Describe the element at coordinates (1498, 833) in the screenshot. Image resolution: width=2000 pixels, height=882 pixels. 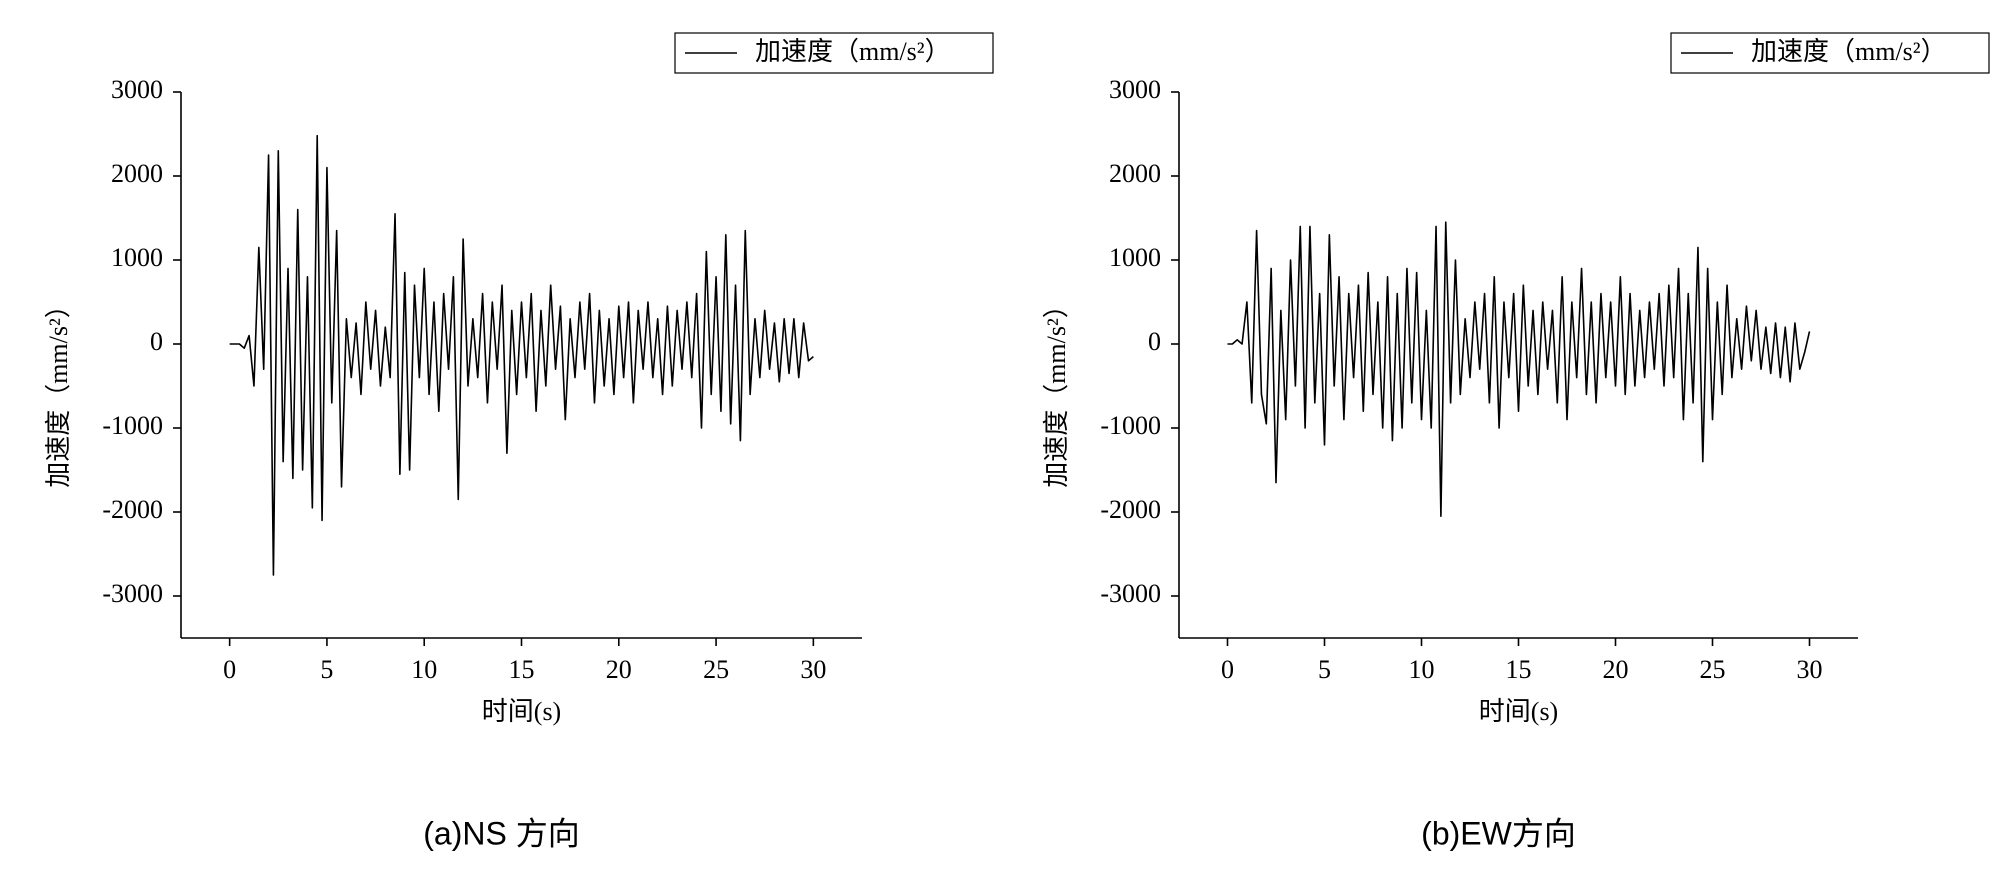
I see `caption: (b)EW方向` at that location.